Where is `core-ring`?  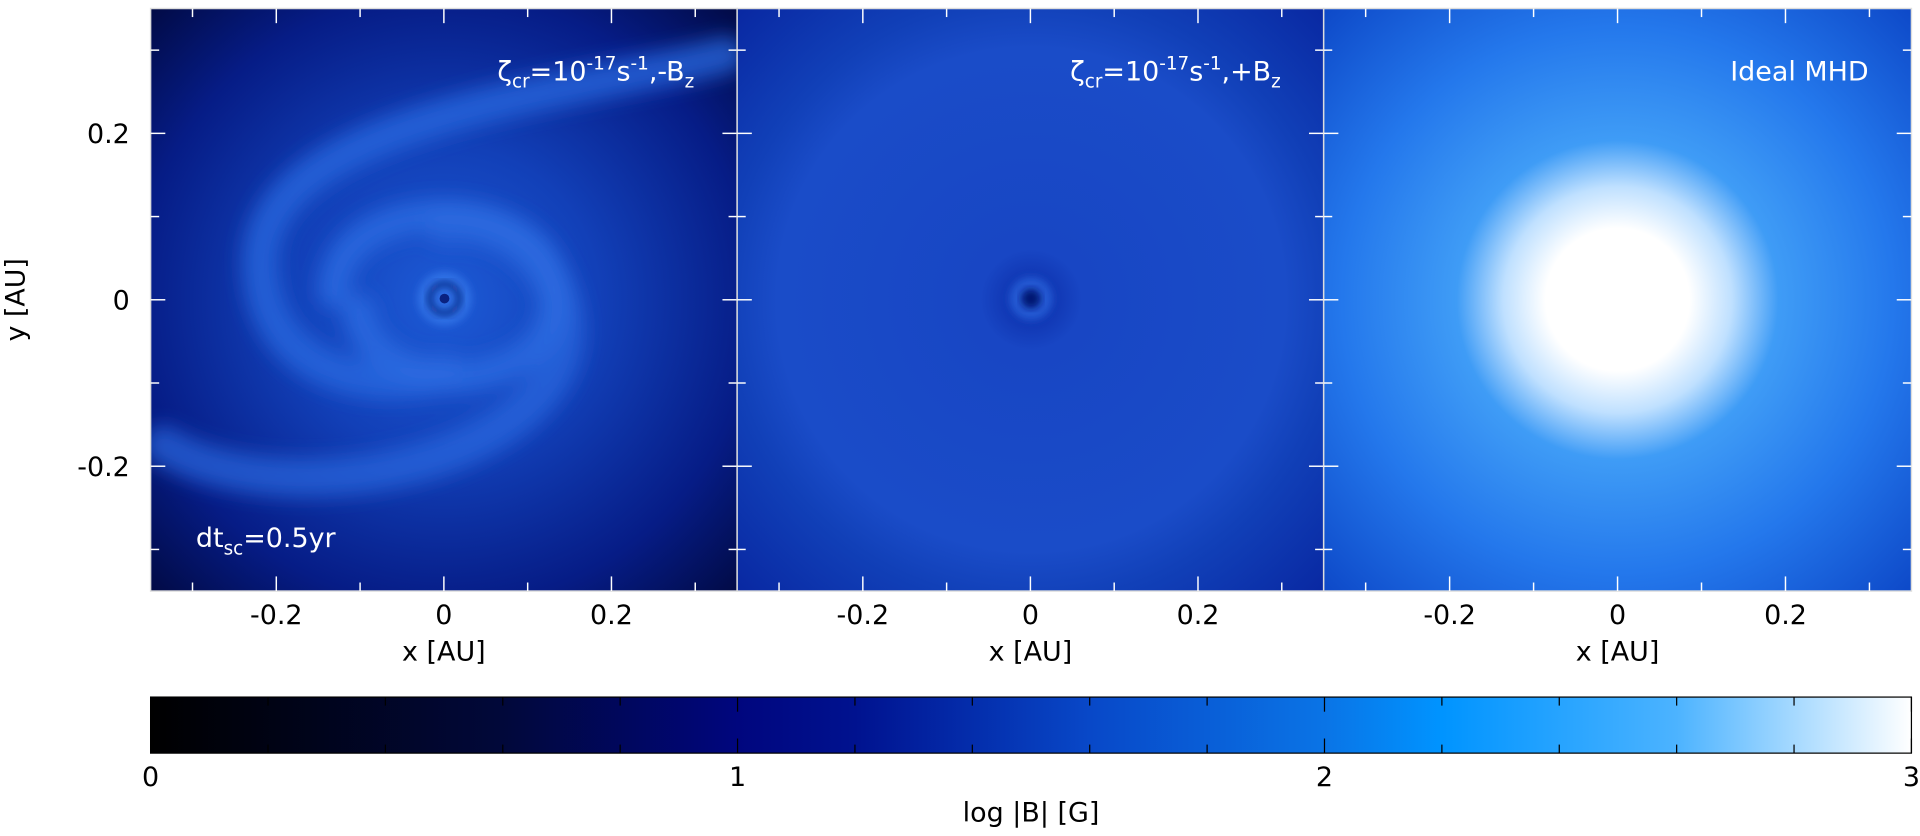 core-ring is located at coordinates (444, 298).